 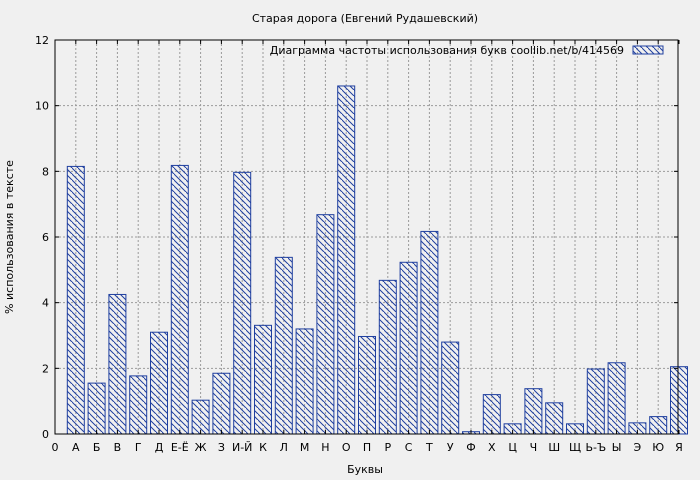 What do you see at coordinates (638, 447) in the screenshot?
I see `x-tick-label: Э` at bounding box center [638, 447].